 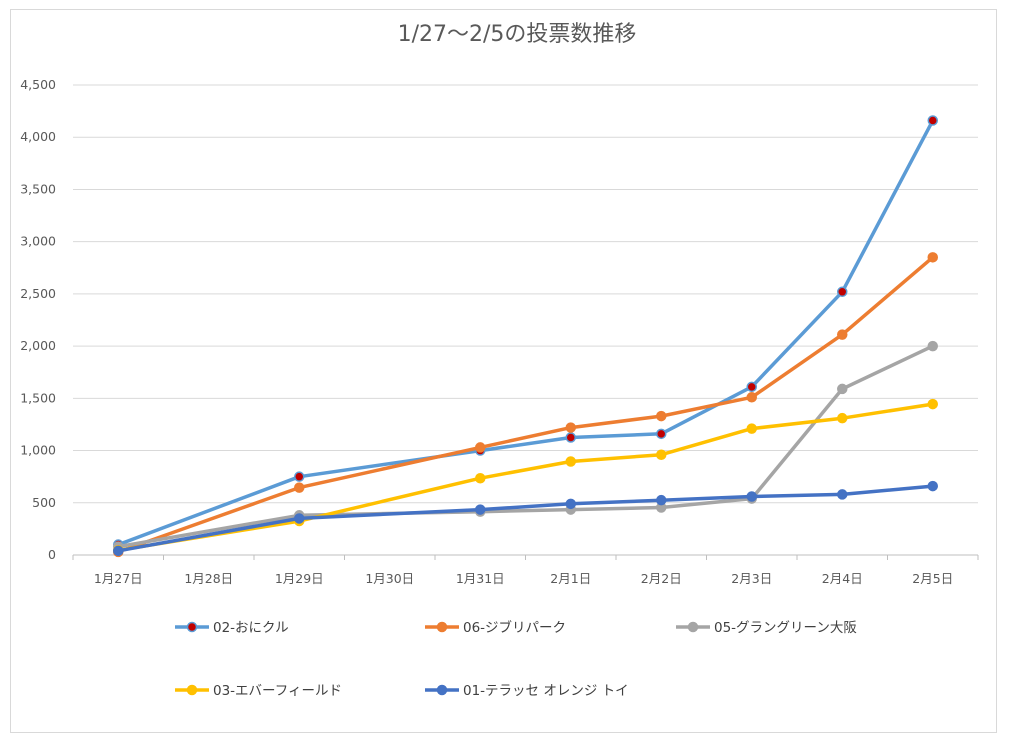 I want to click on x-tick-label: 2月4日, so click(x=842, y=578).